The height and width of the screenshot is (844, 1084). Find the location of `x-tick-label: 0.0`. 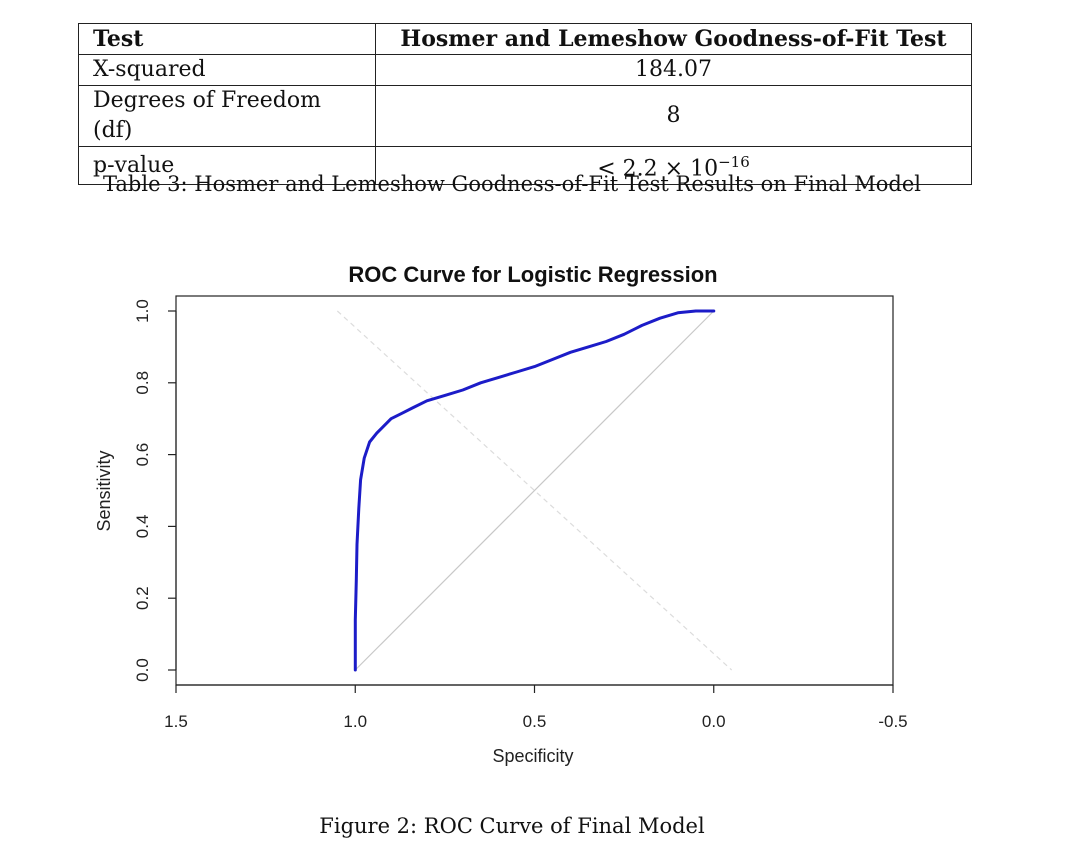

x-tick-label: 0.0 is located at coordinates (714, 721).